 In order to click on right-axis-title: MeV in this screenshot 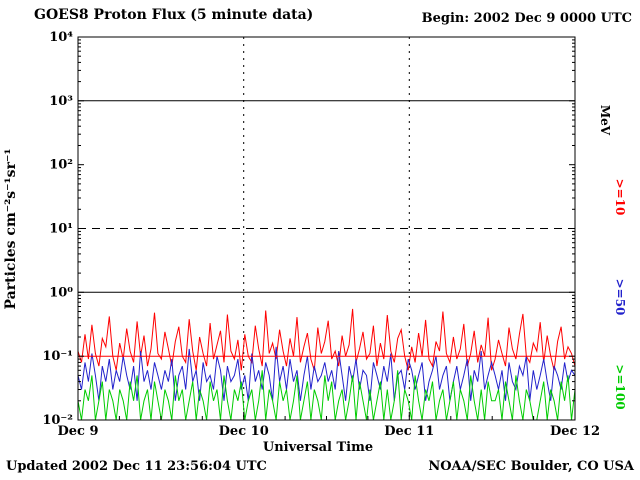, I will do `click(605, 120)`.